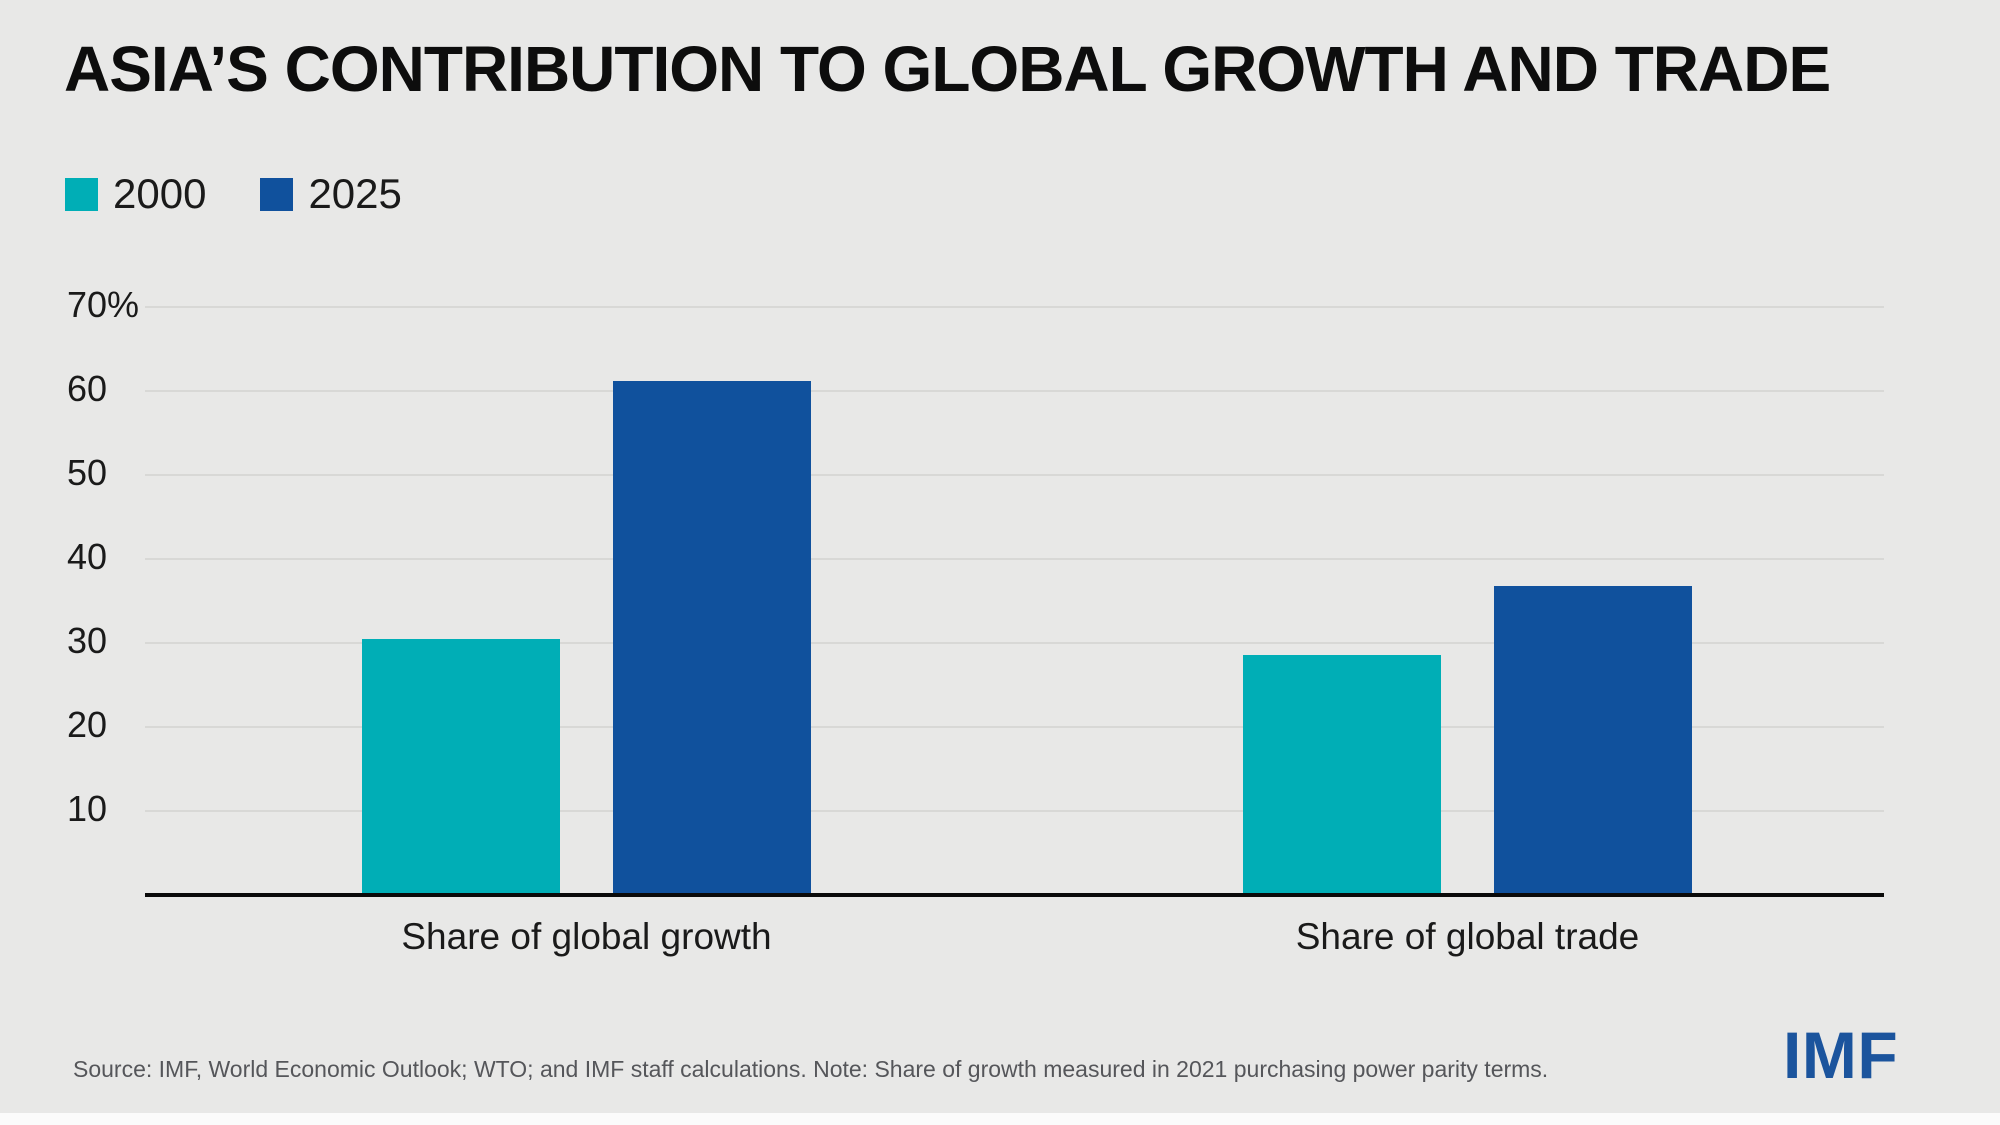 The width and height of the screenshot is (2000, 1125). What do you see at coordinates (1342, 774) in the screenshot?
I see `bar-2000-trade` at bounding box center [1342, 774].